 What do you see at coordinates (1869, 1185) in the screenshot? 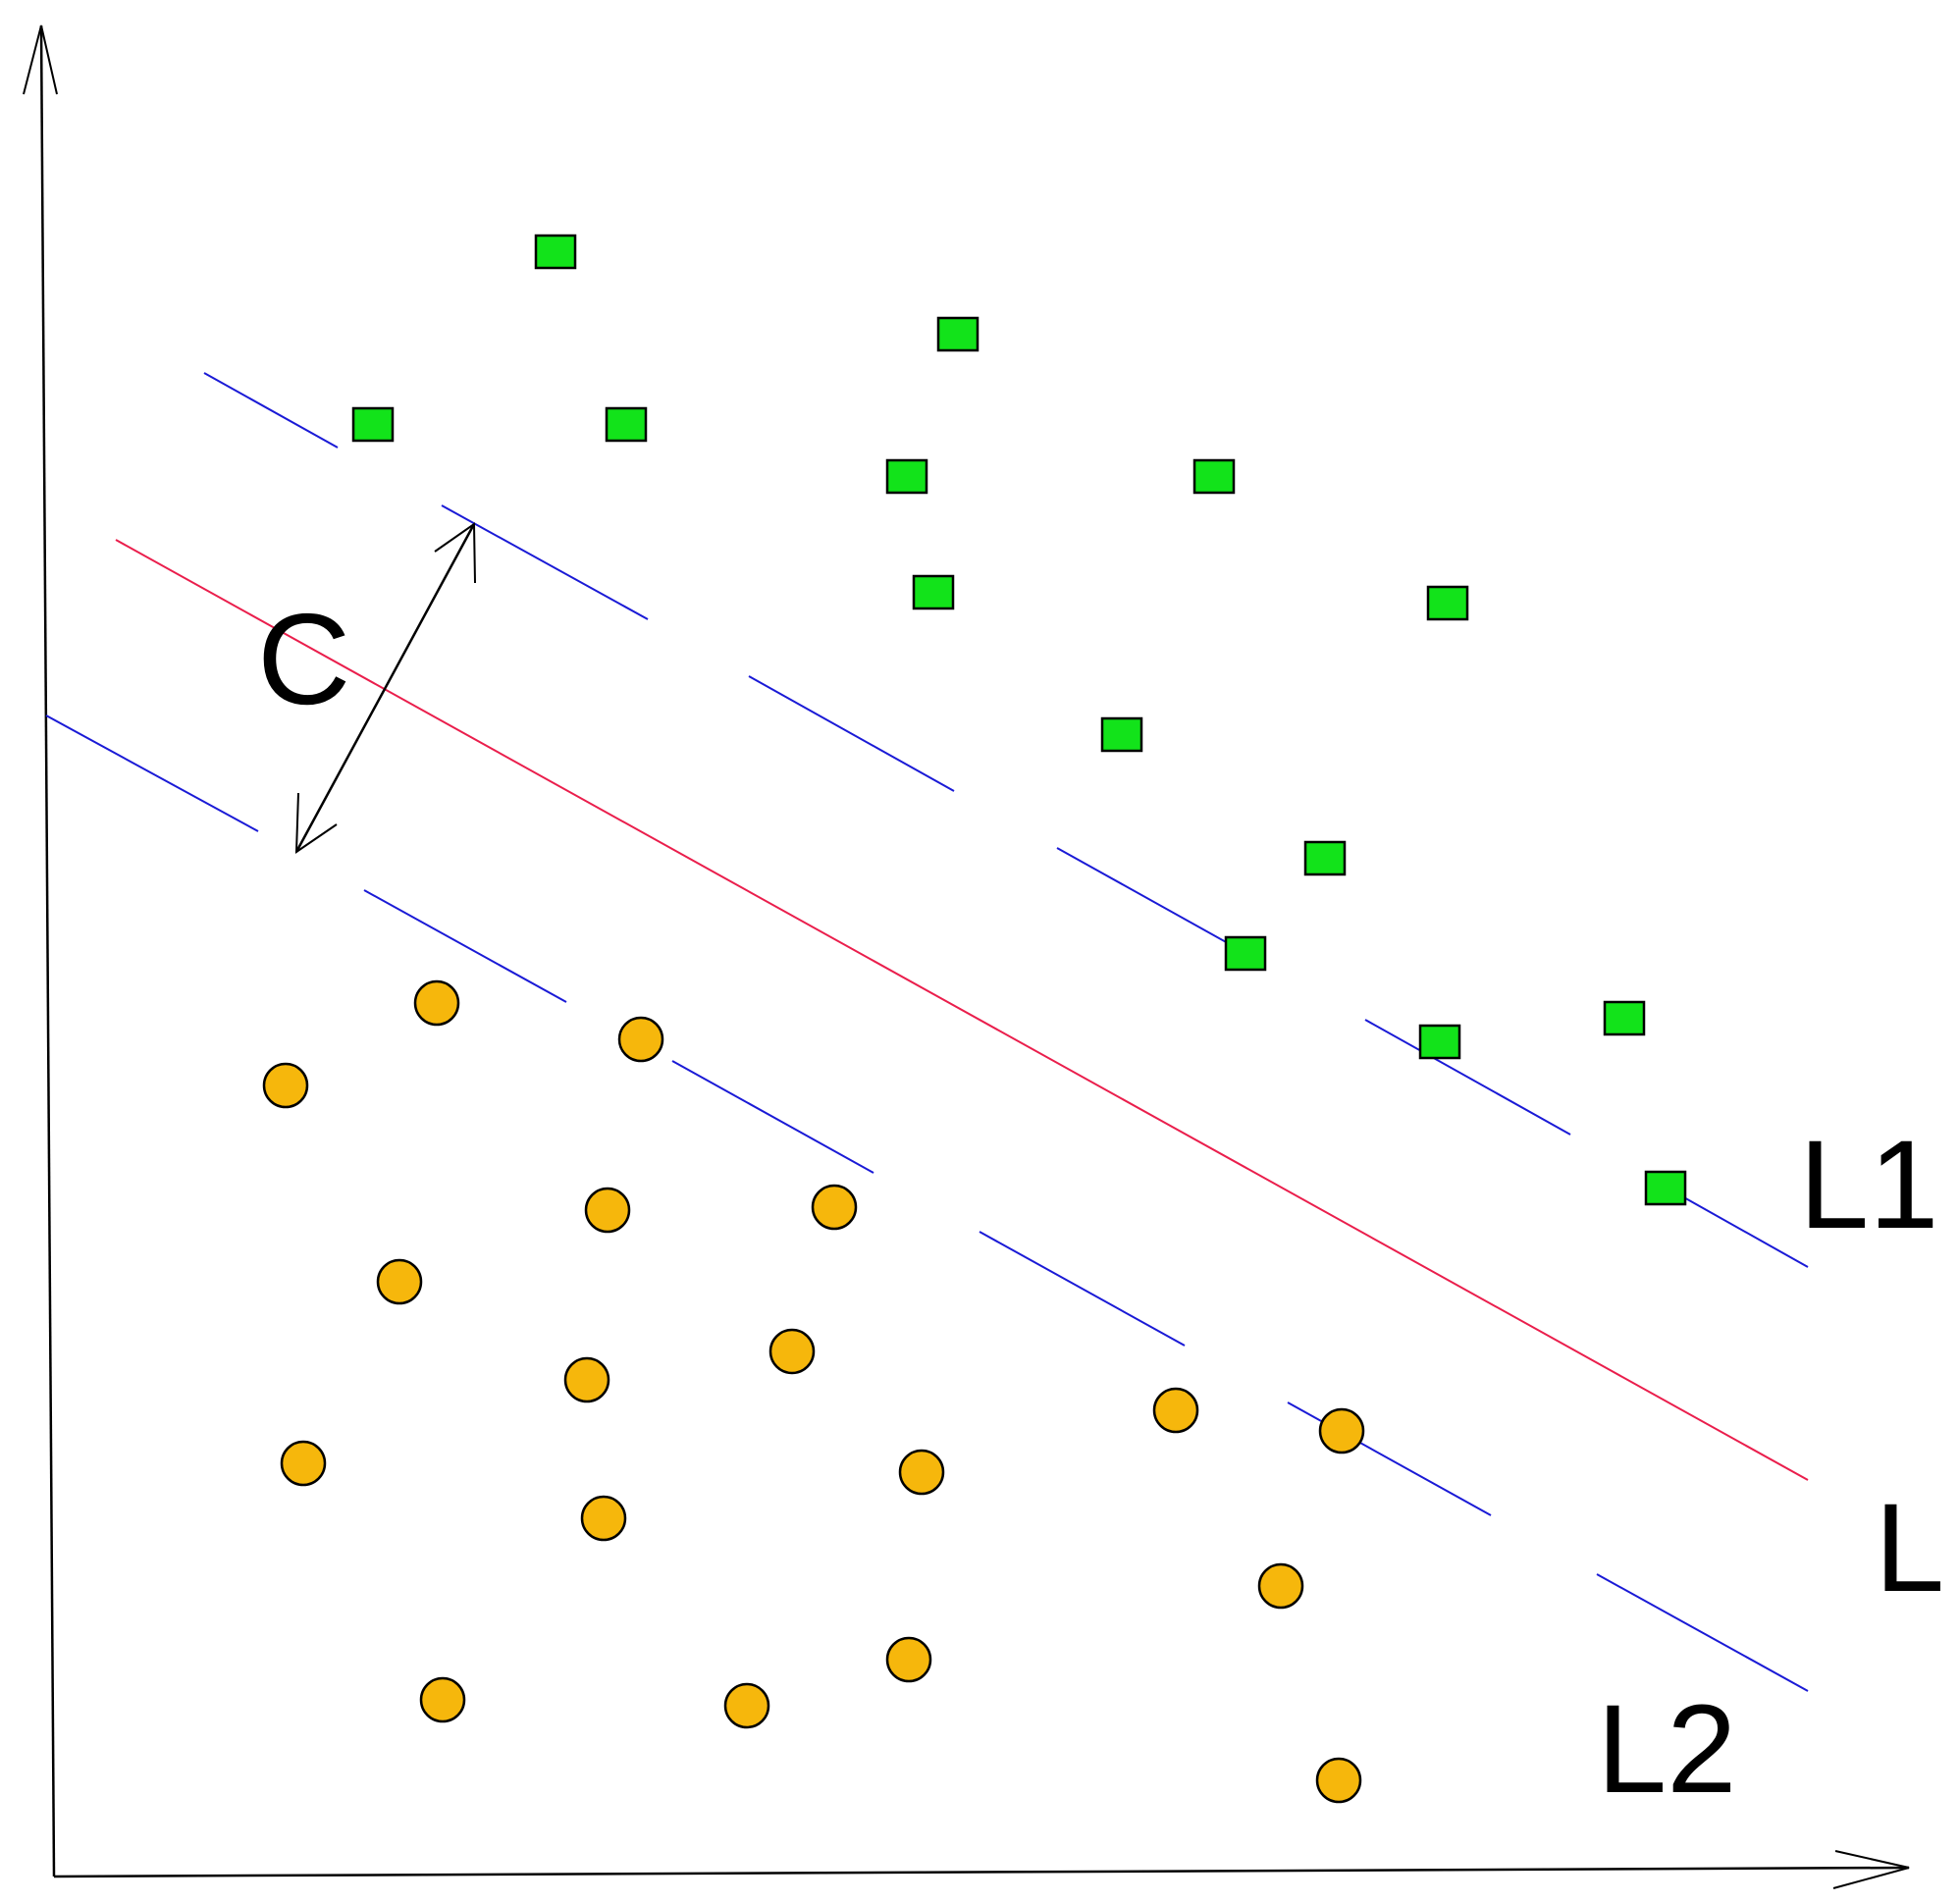
I see `upper-margin-label: L1` at bounding box center [1869, 1185].